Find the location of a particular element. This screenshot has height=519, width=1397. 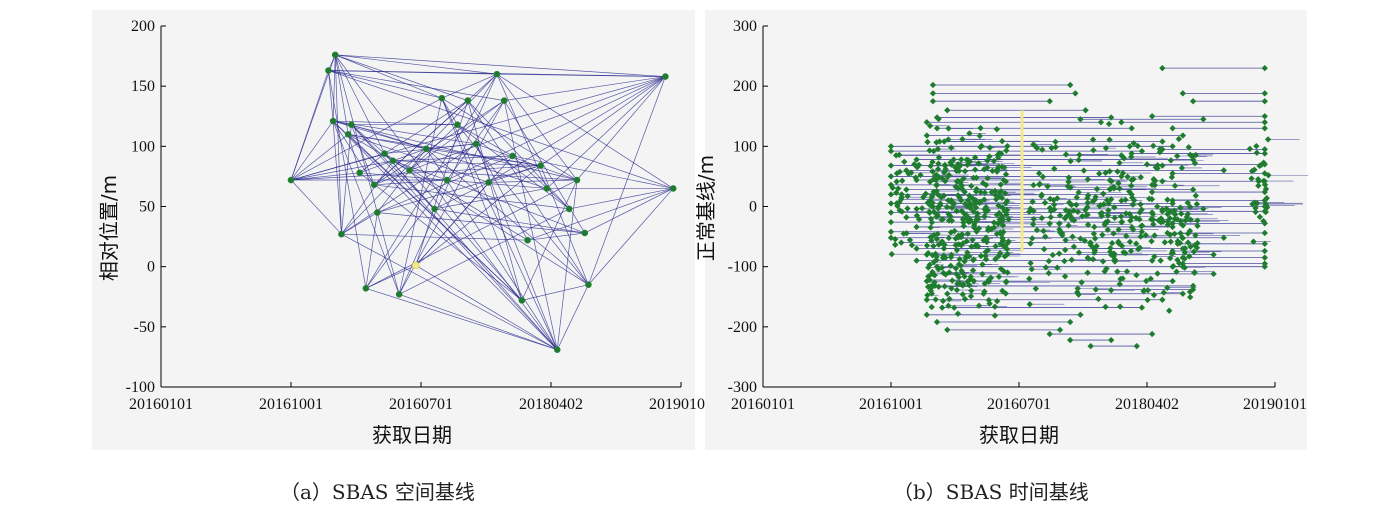

y-tick-label: 100 is located at coordinates (745, 146).